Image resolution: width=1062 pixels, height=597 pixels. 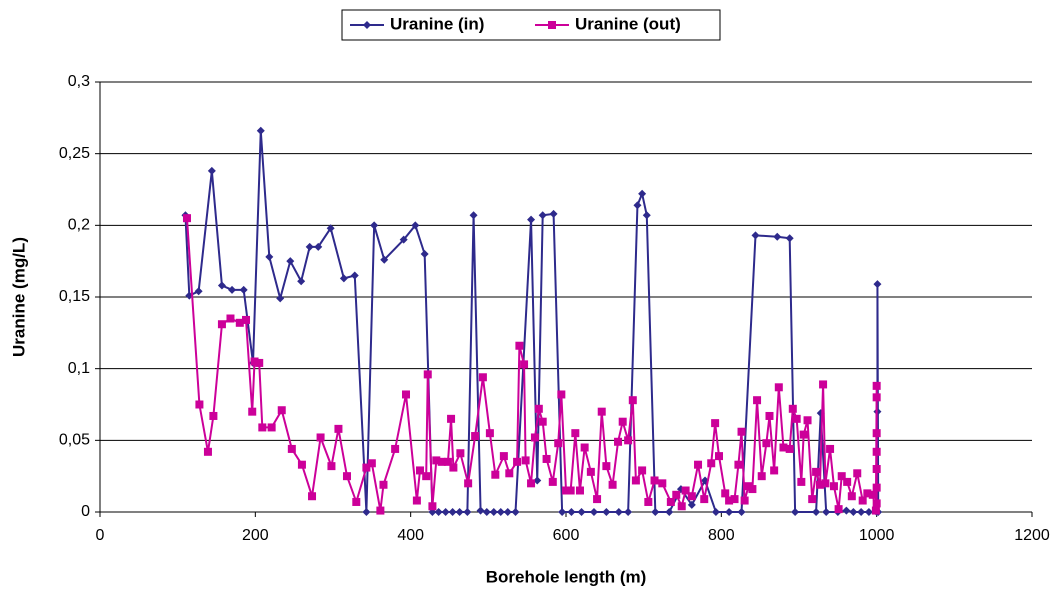 I want to click on y-tick-label: 0,1, so click(x=79, y=368).